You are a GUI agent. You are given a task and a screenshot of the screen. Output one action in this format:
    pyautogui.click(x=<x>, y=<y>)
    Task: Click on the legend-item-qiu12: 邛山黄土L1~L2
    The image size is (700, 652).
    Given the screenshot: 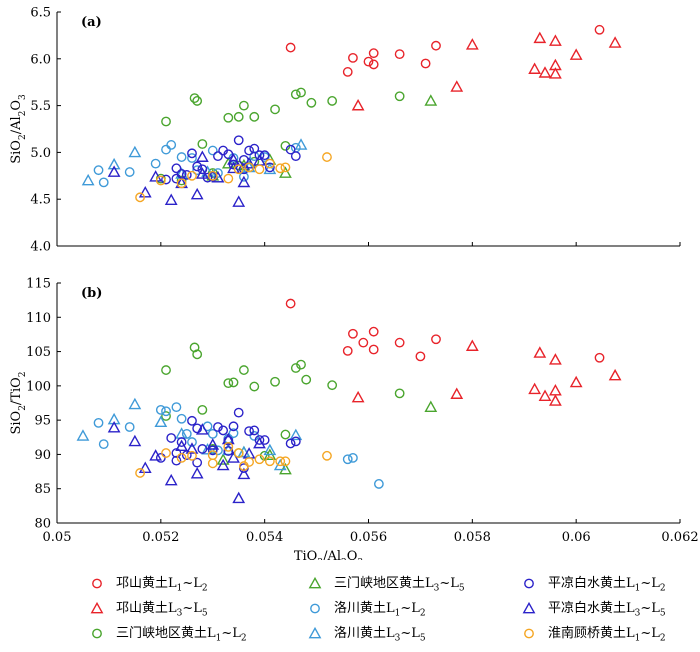 What is the action you would take?
    pyautogui.click(x=149, y=583)
    